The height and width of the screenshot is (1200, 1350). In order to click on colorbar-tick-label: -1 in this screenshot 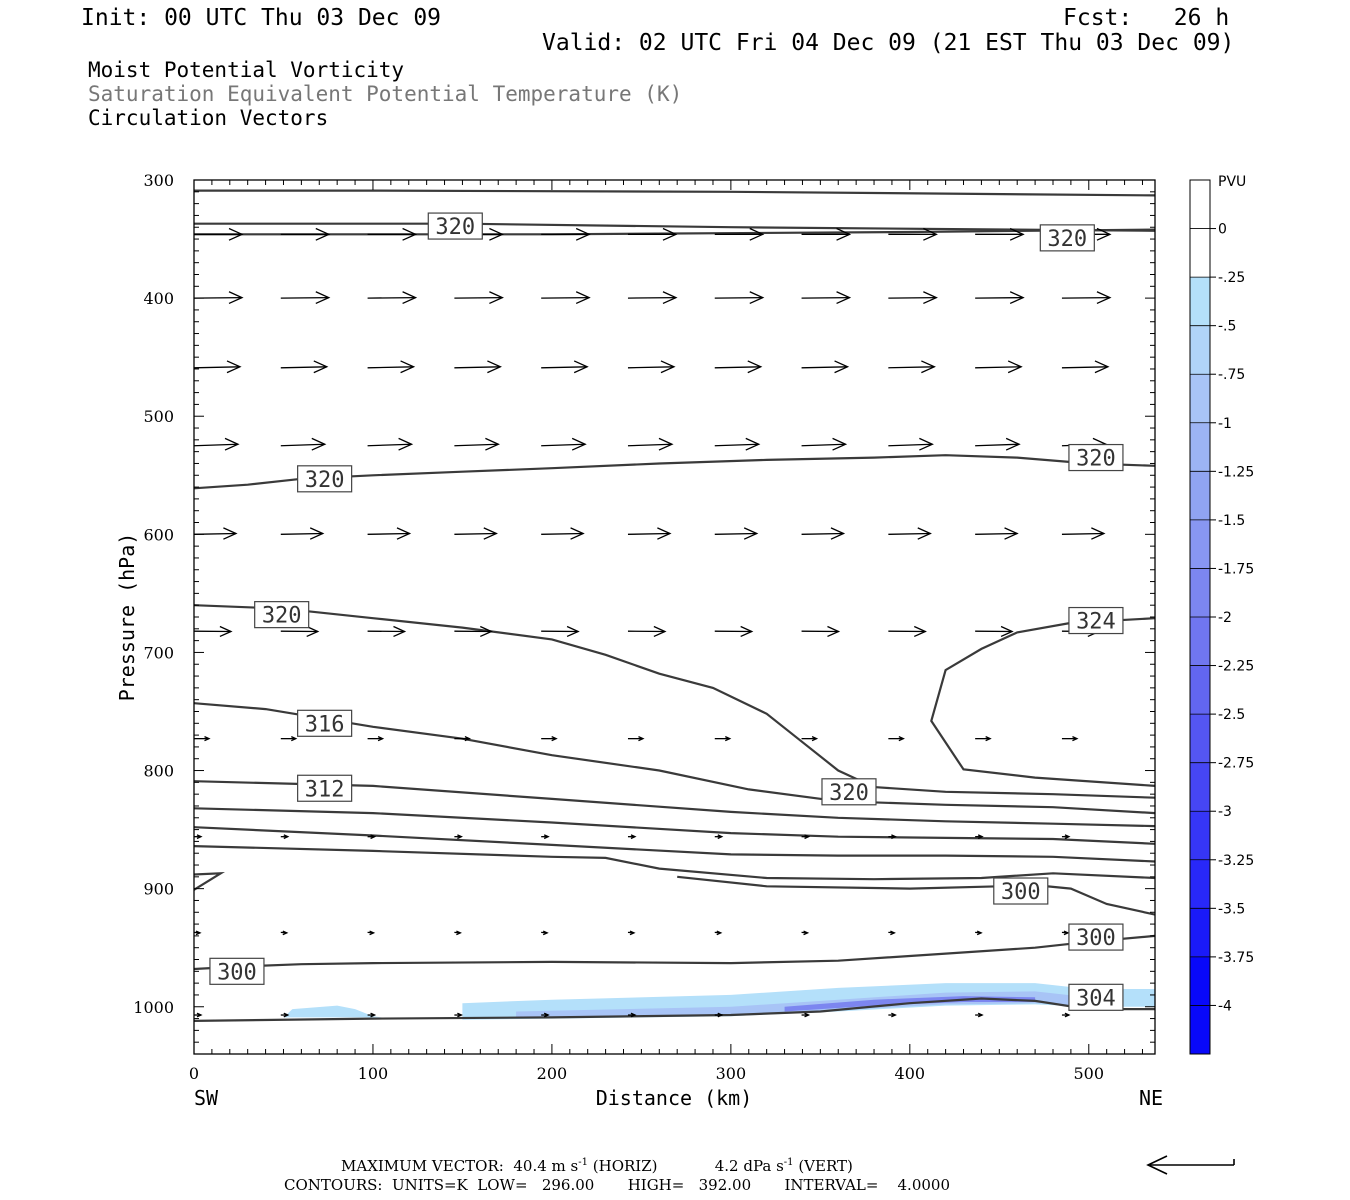, I will do `click(1225, 424)`.